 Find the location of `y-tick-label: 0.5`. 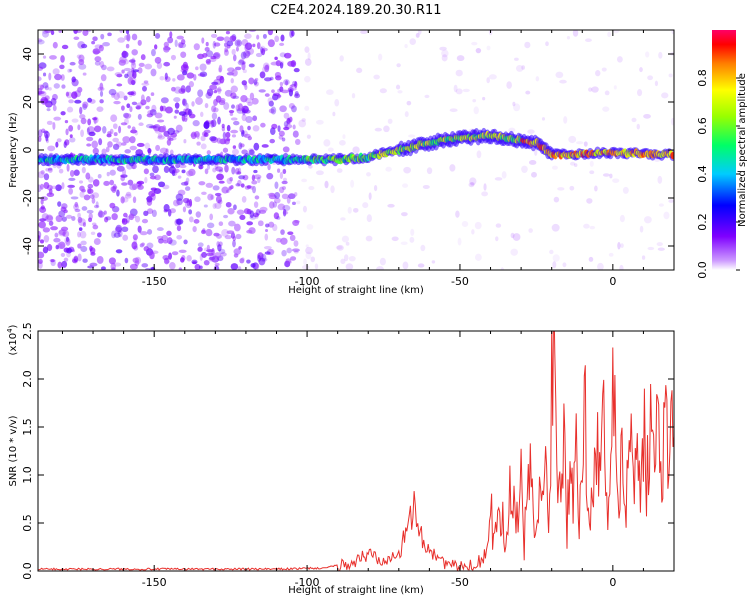

y-tick-label: 0.5 is located at coordinates (27, 523).